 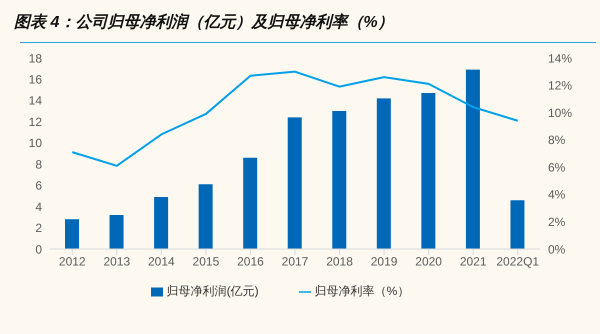 What do you see at coordinates (35, 121) in the screenshot?
I see `y-tick-label: 12` at bounding box center [35, 121].